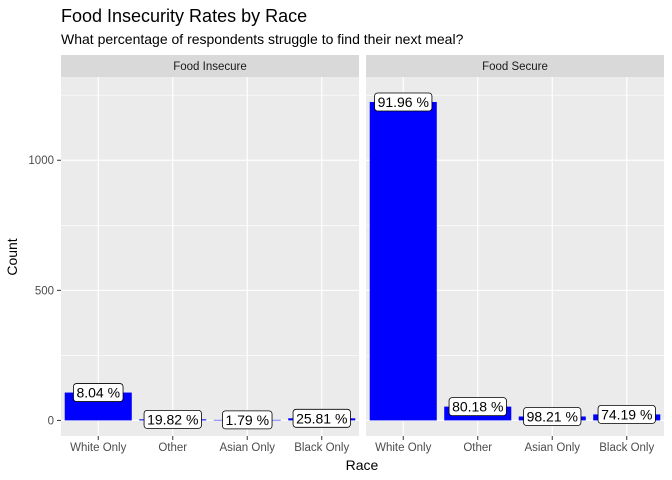  I want to click on data-label-group: 98.21 %, so click(552, 416).